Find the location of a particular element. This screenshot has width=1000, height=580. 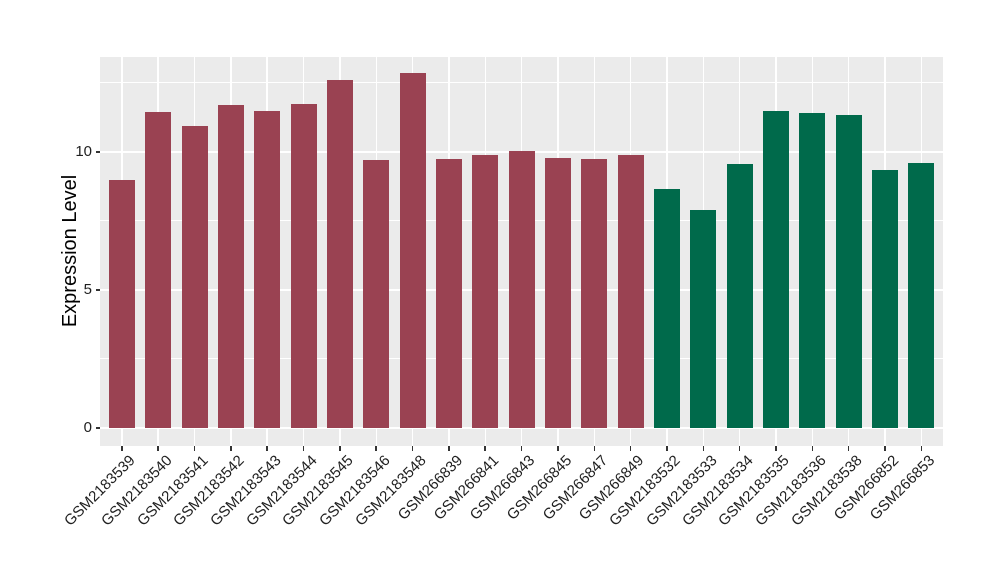

bar-GSM2183539 is located at coordinates (121, 303).